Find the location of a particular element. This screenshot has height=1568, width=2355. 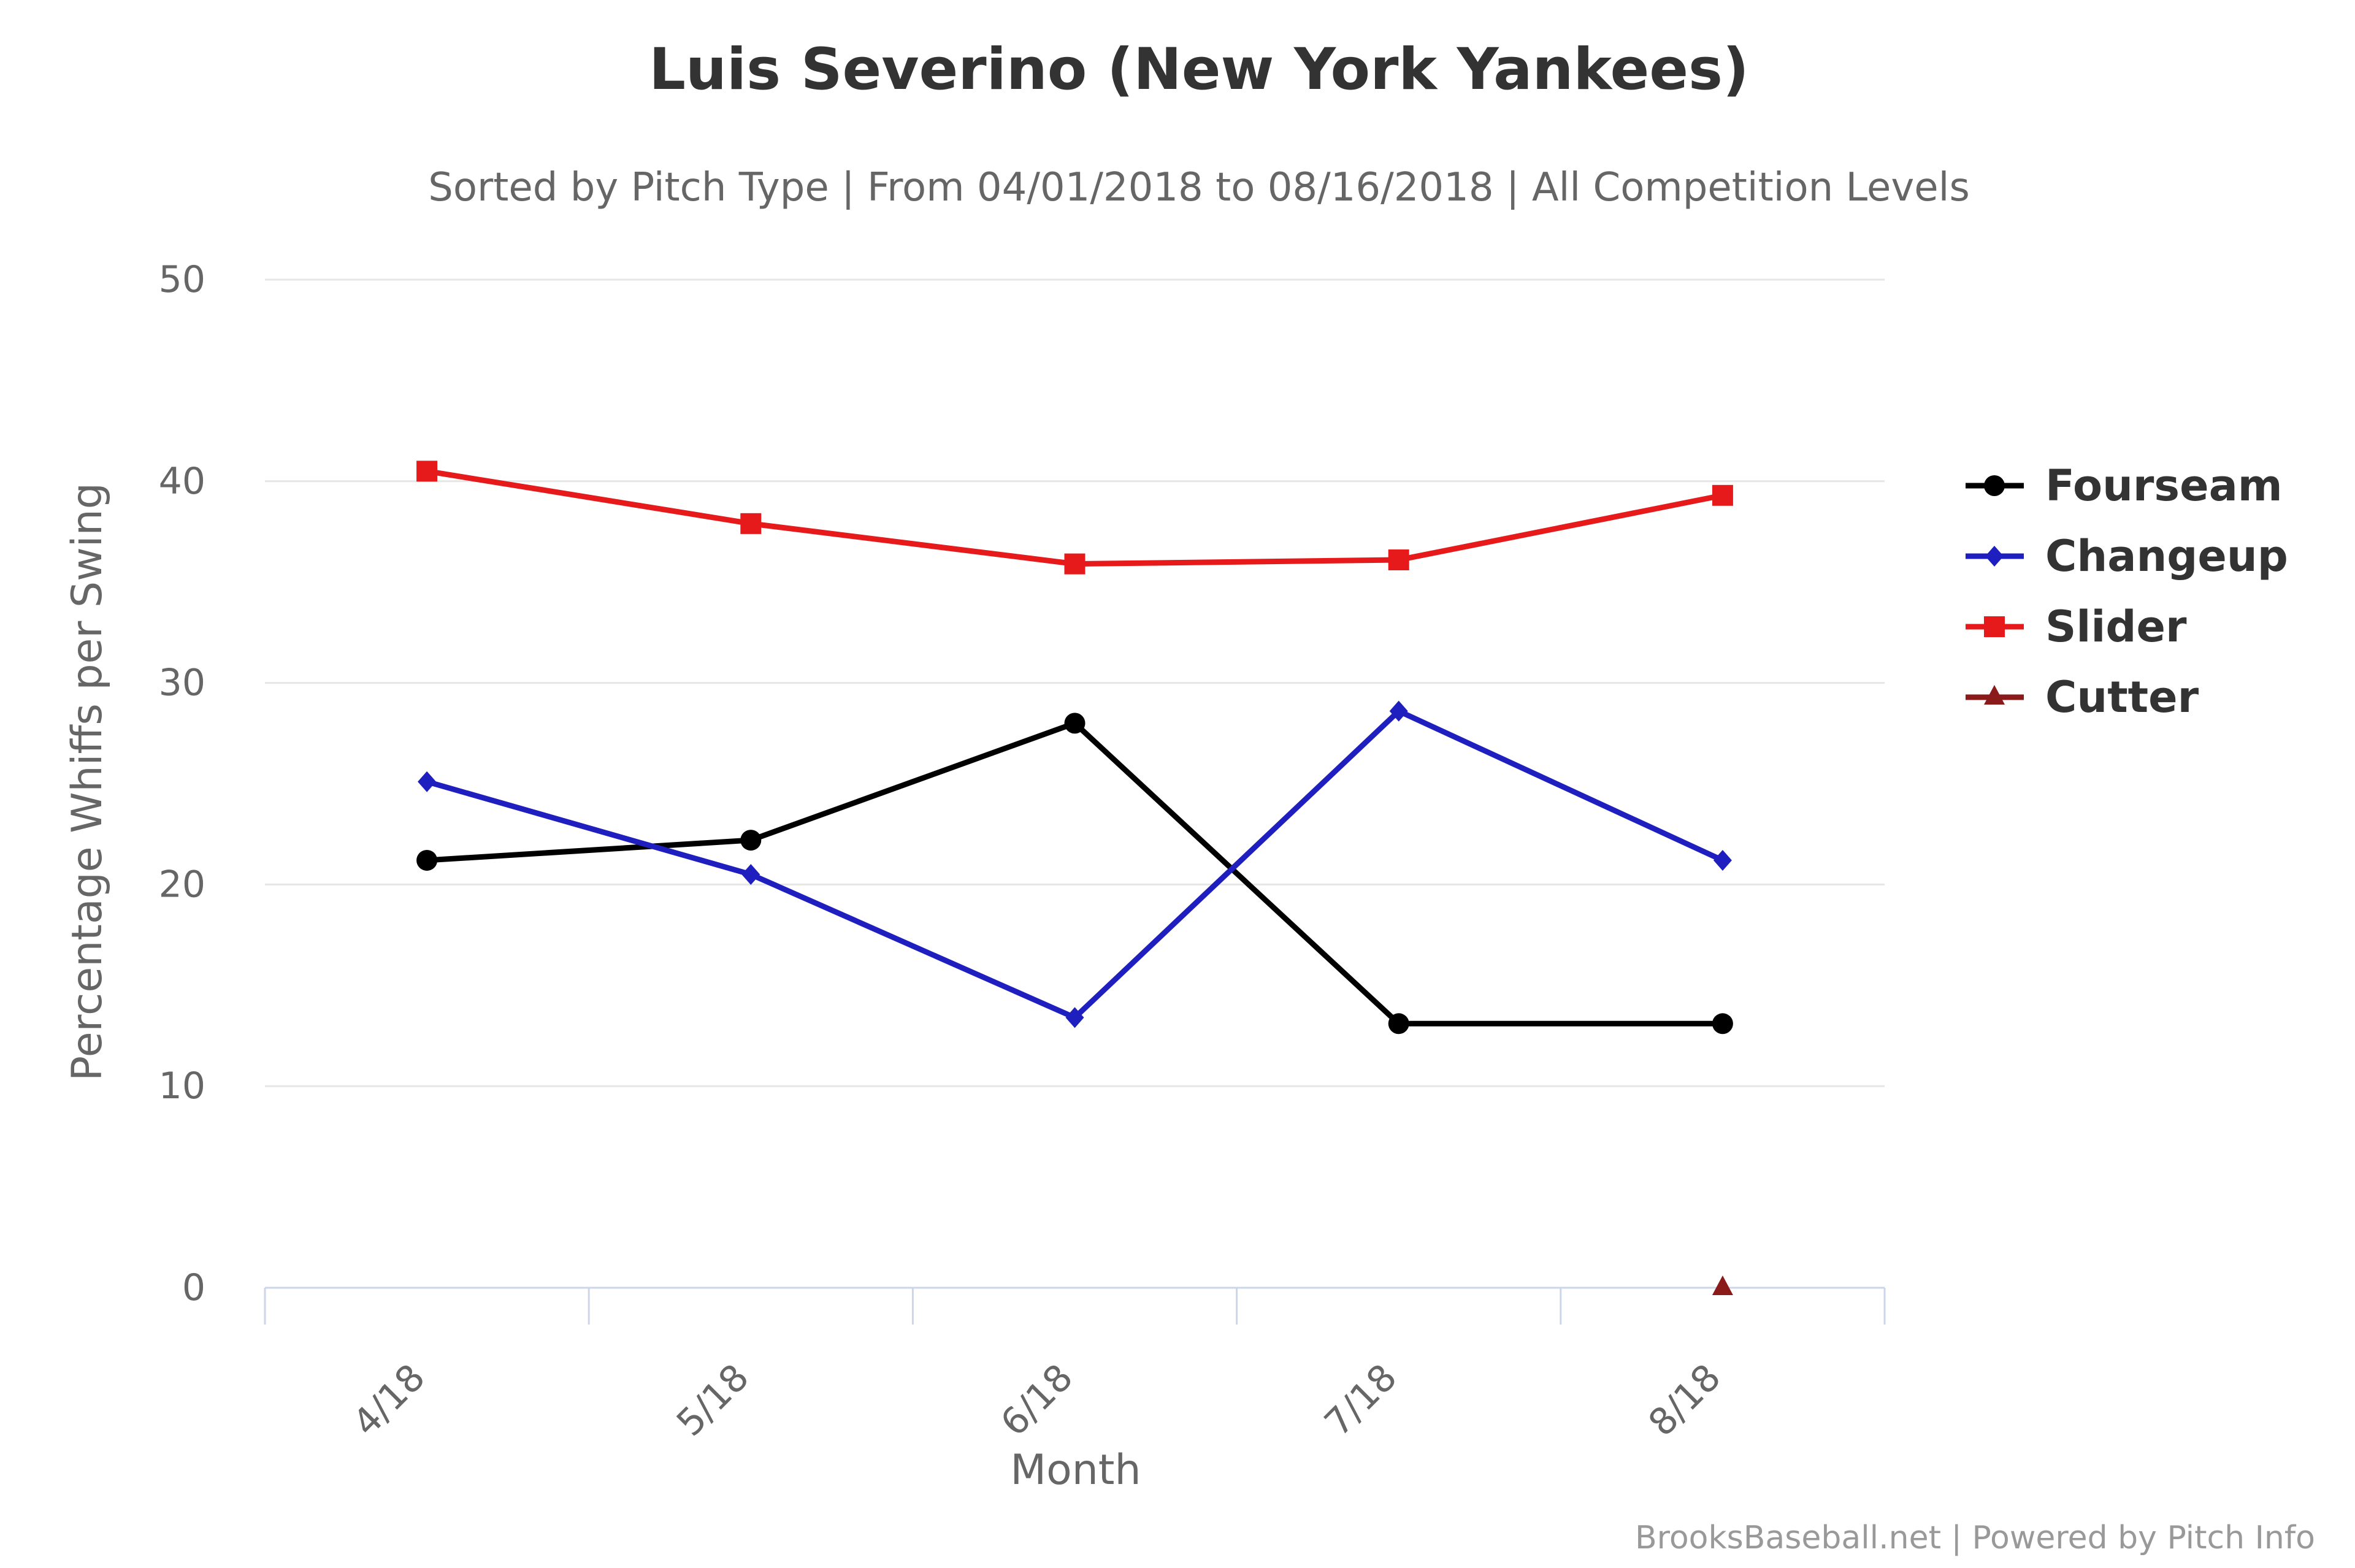

y-axis-ticks: 0 10 20 30 40 50 is located at coordinates (182, 783).